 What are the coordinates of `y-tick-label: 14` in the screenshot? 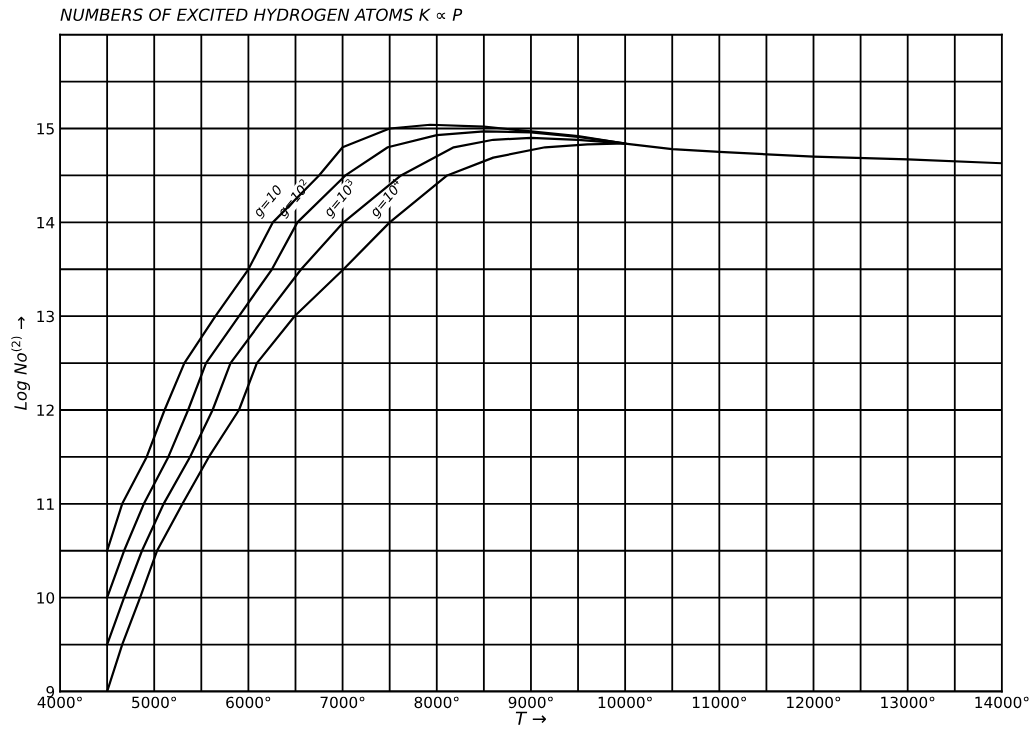 It's located at (46, 223).